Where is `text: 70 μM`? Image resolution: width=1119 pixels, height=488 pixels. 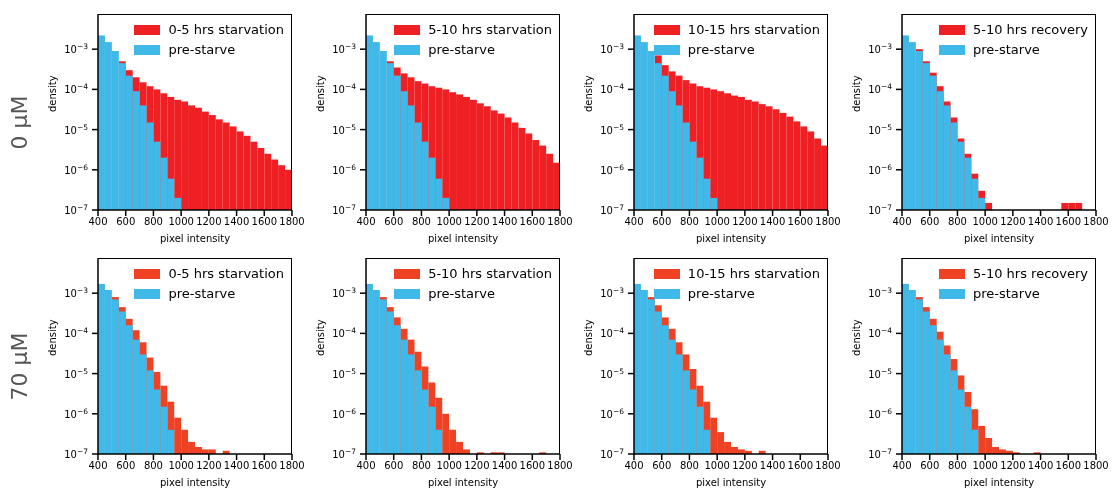 text: 70 μM is located at coordinates (20, 366).